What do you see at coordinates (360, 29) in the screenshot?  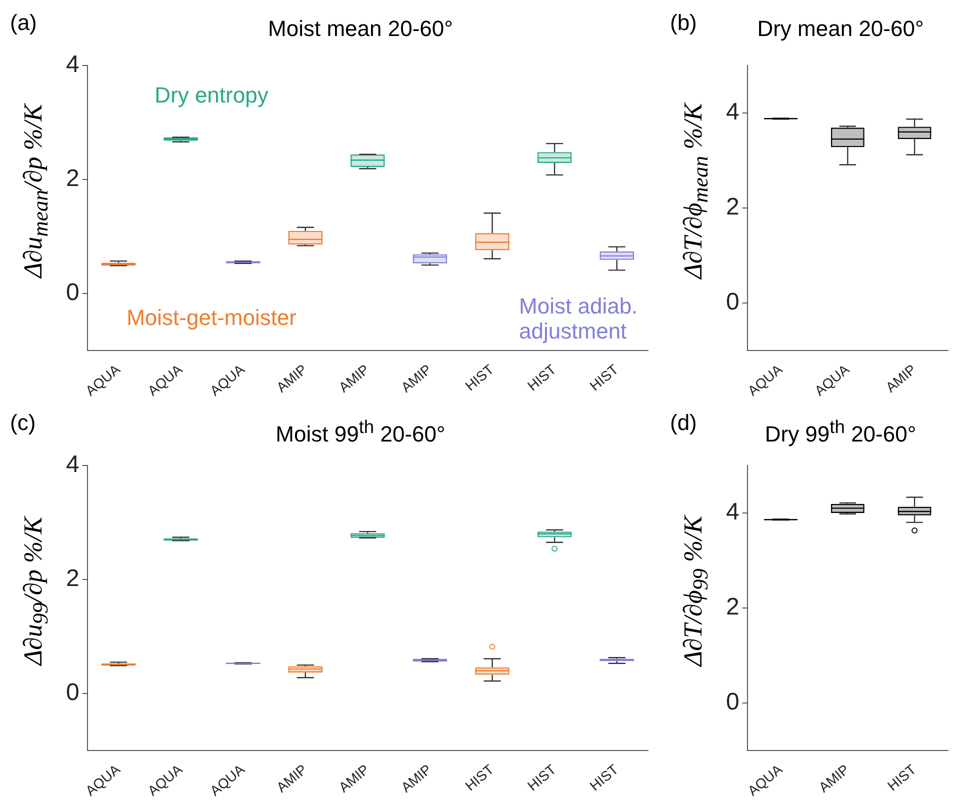 I see `chart-title: Moist mean 20-60°` at bounding box center [360, 29].